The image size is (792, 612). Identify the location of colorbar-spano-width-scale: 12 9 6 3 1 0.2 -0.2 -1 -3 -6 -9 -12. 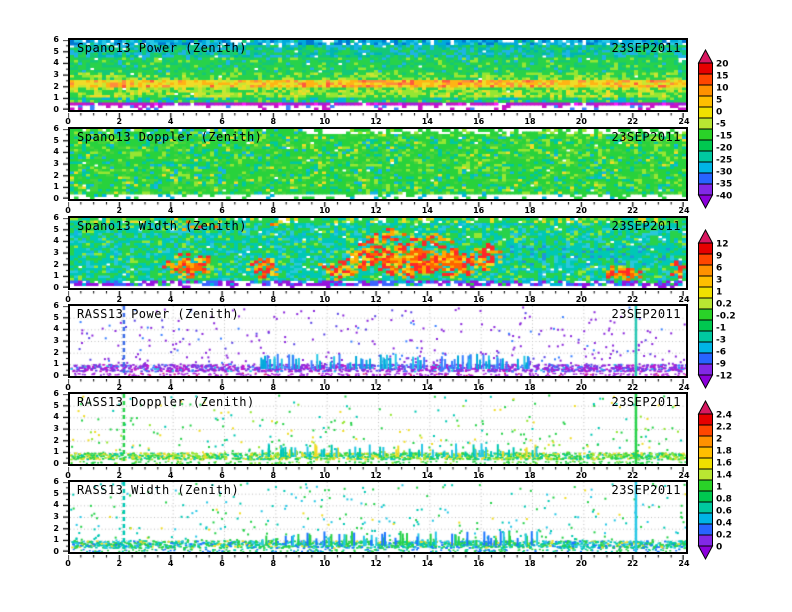
(716, 309).